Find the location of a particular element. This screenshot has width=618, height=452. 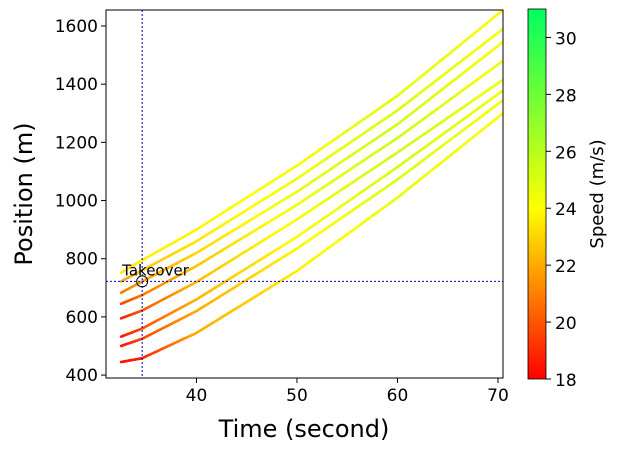

y-axis-ticks: 400 600 800 1000 1200 1400 1600 is located at coordinates (80, 201).